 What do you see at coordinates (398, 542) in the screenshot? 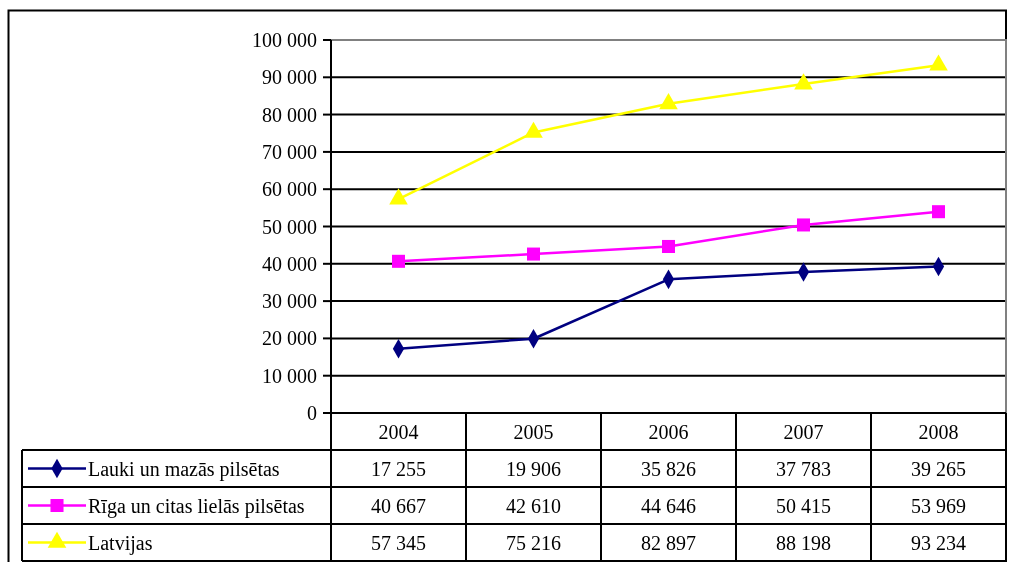
I see `data-label: 57 345` at bounding box center [398, 542].